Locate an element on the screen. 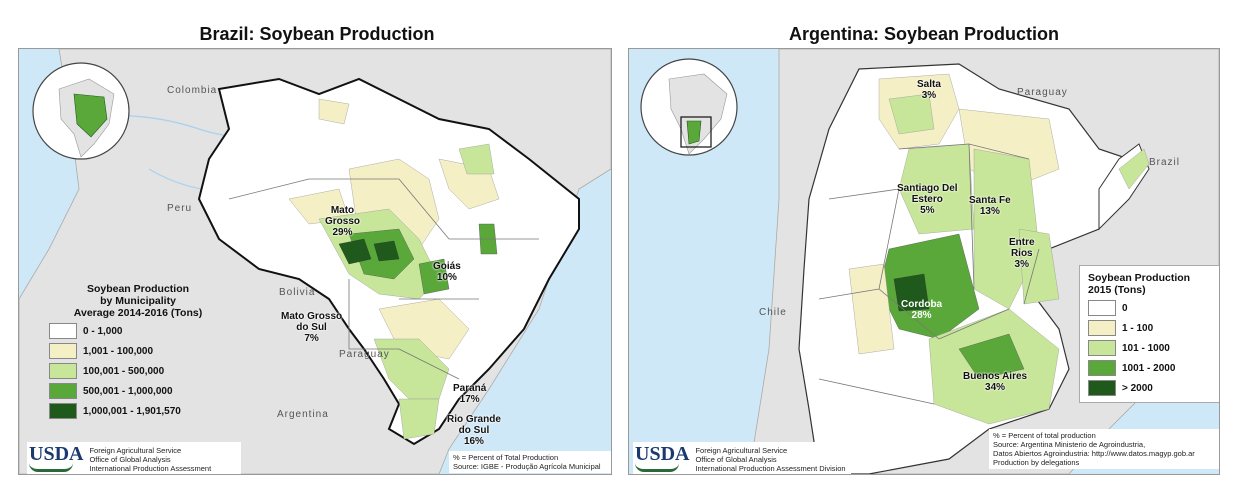 The image size is (1238, 494). argentina-source-line: Production by delegations is located at coordinates (1036, 462).